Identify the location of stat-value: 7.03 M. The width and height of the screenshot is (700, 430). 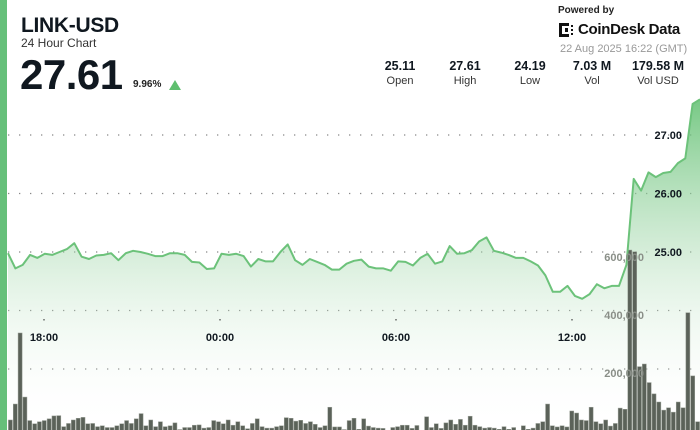
(592, 66).